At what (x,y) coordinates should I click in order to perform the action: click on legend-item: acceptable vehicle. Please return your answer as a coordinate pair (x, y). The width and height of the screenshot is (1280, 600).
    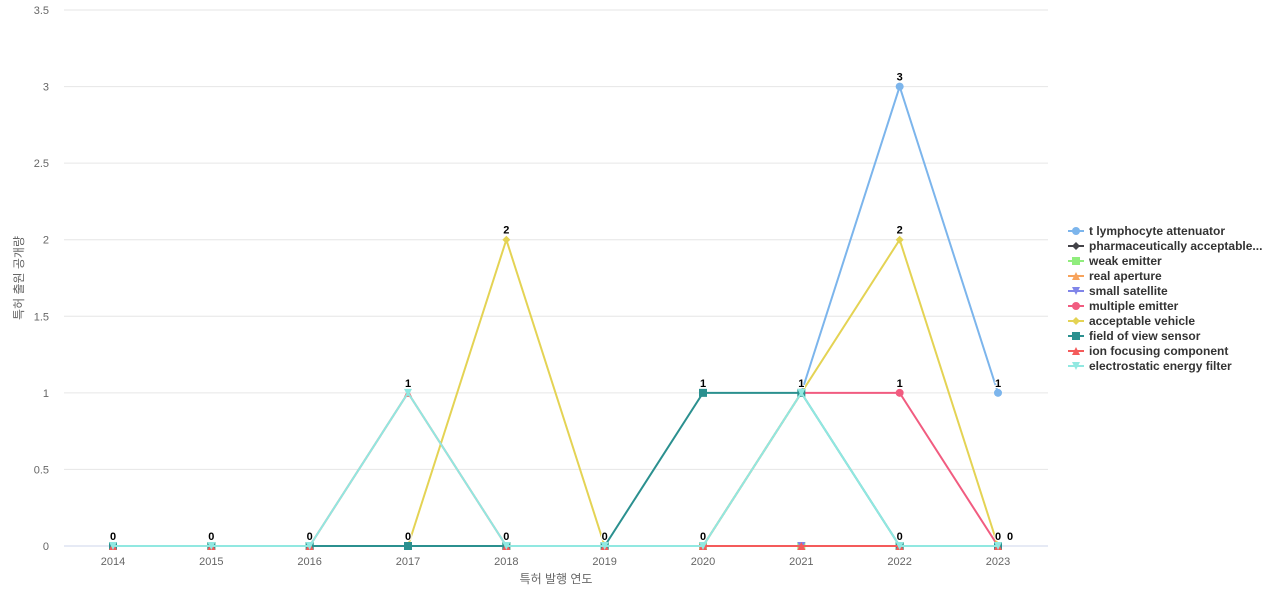
    Looking at the image, I should click on (1165, 320).